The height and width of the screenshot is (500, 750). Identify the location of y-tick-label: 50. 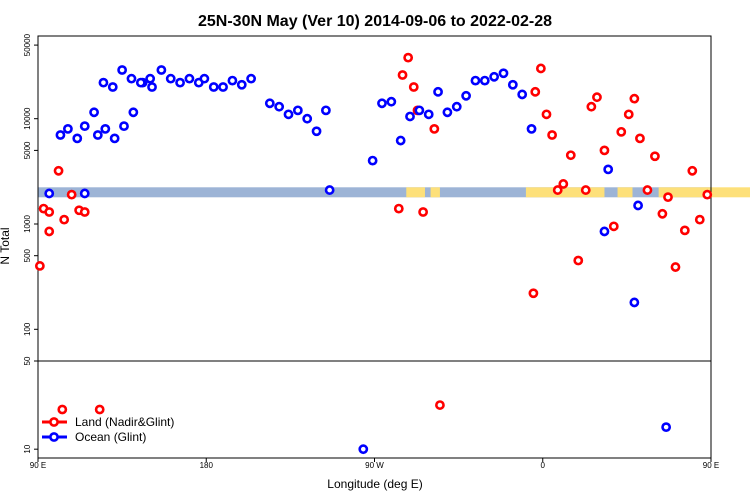
(27, 360).